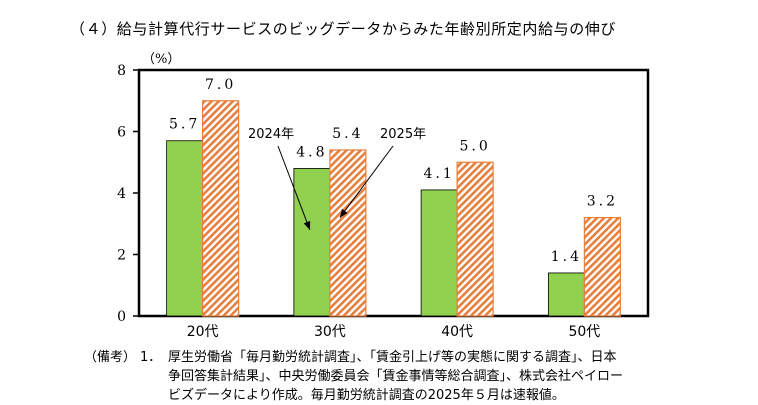  What do you see at coordinates (602, 267) in the screenshot?
I see `bar-2025年-50代` at bounding box center [602, 267].